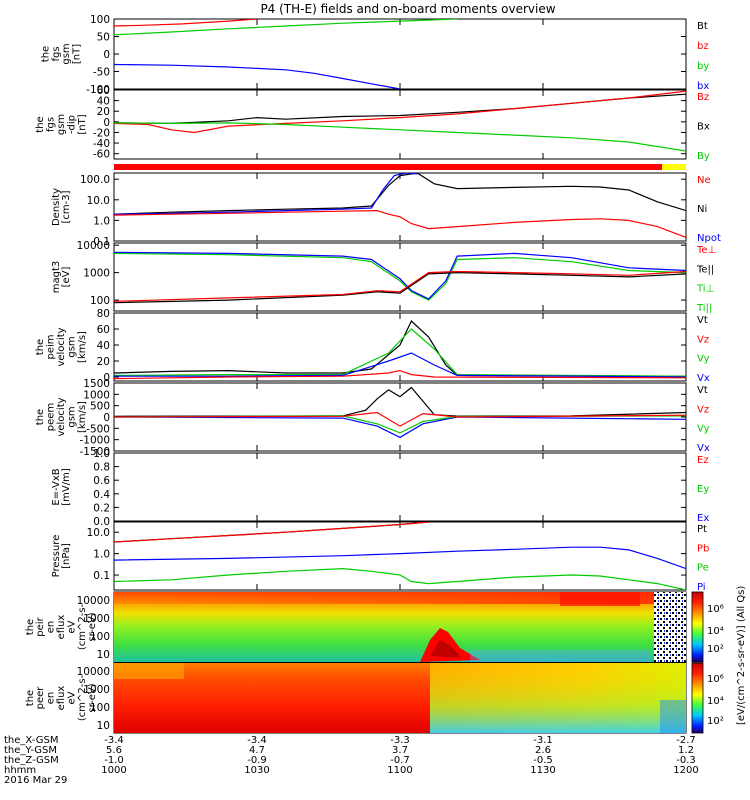 This screenshot has width=750, height=800. What do you see at coordinates (82, 124) in the screenshot?
I see `y-axis-label: [nT]` at bounding box center [82, 124].